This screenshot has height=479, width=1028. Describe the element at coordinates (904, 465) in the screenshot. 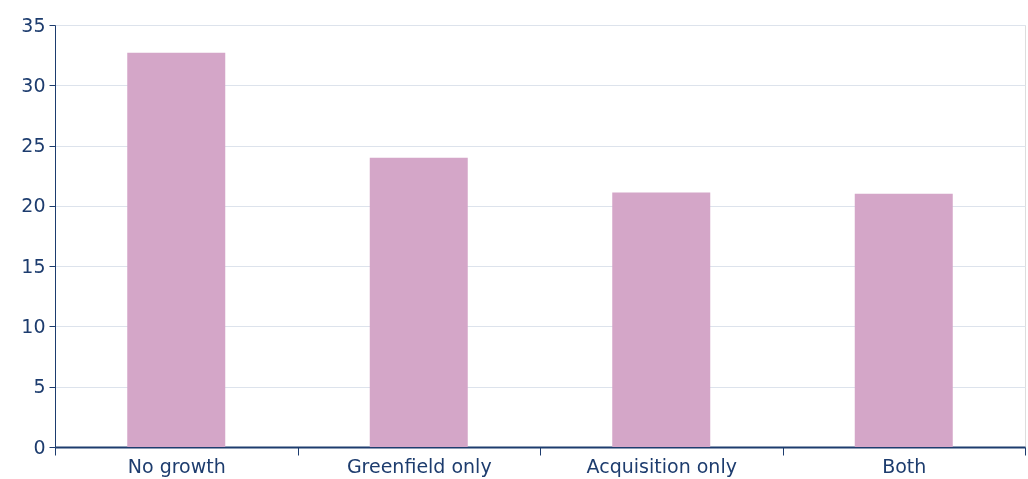

I see `x-tick-label: Both` at that location.